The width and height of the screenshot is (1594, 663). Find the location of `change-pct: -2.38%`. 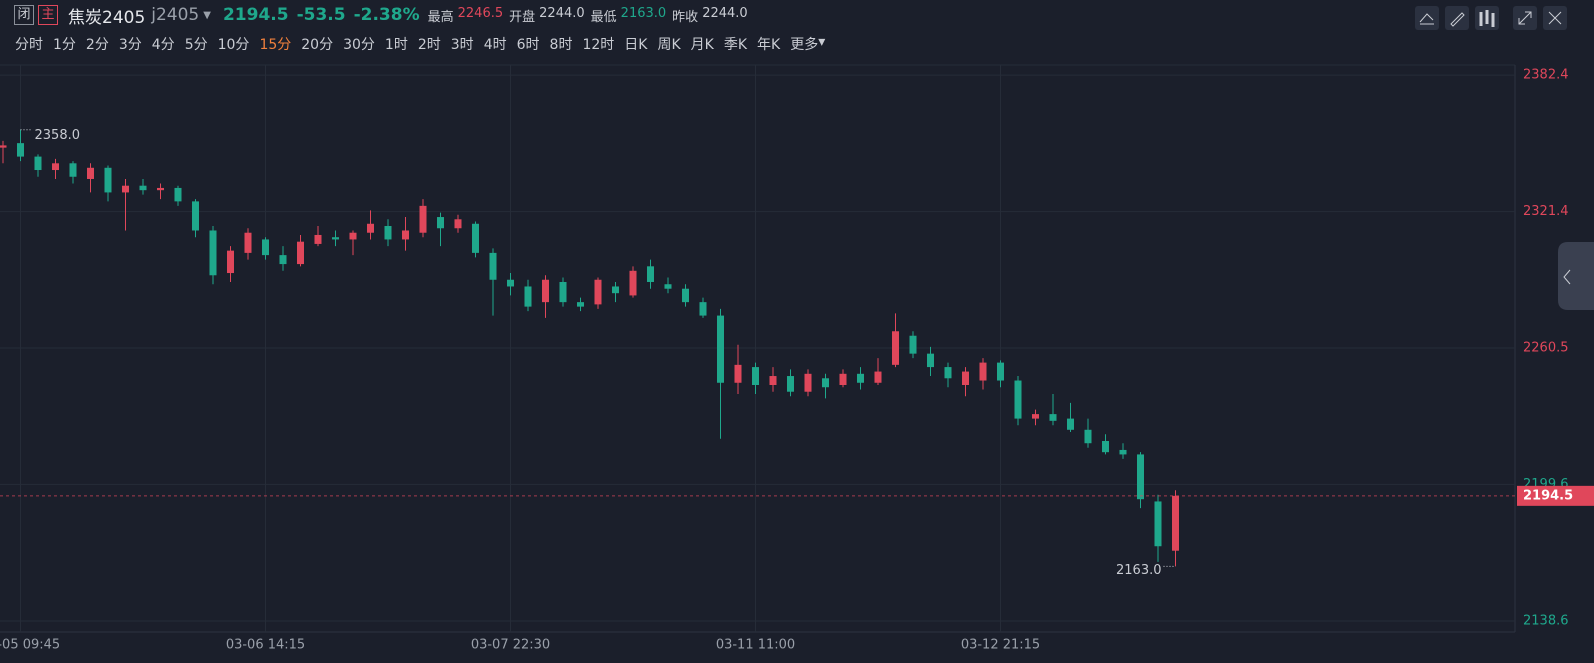

change-pct: -2.38% is located at coordinates (386, 15).